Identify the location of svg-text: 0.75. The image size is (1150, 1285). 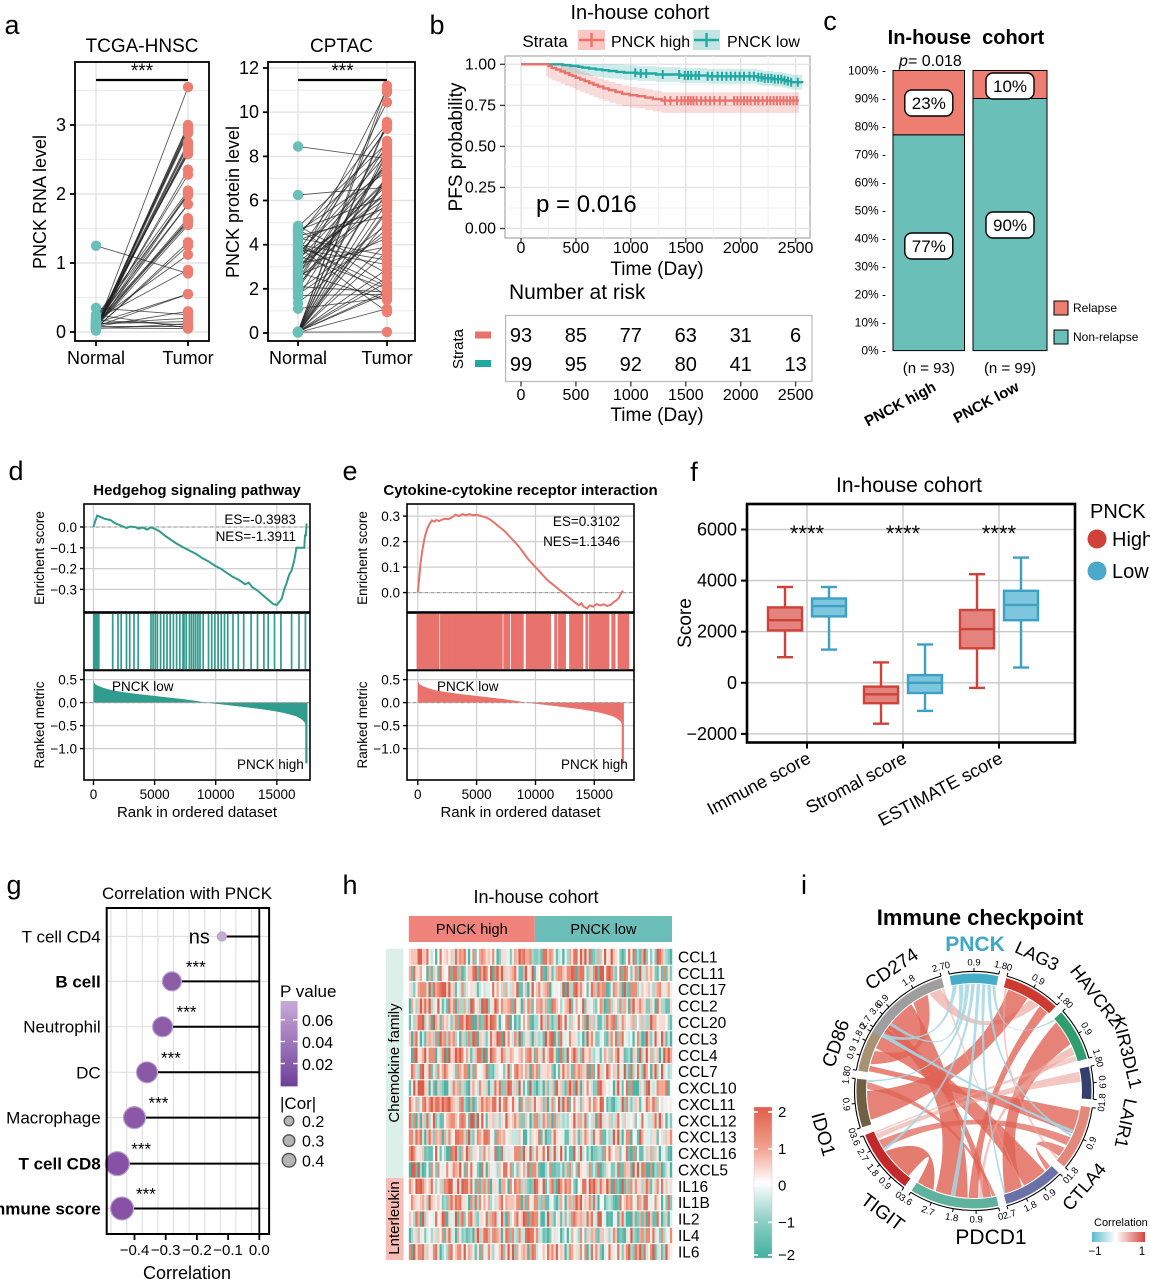
(480, 105).